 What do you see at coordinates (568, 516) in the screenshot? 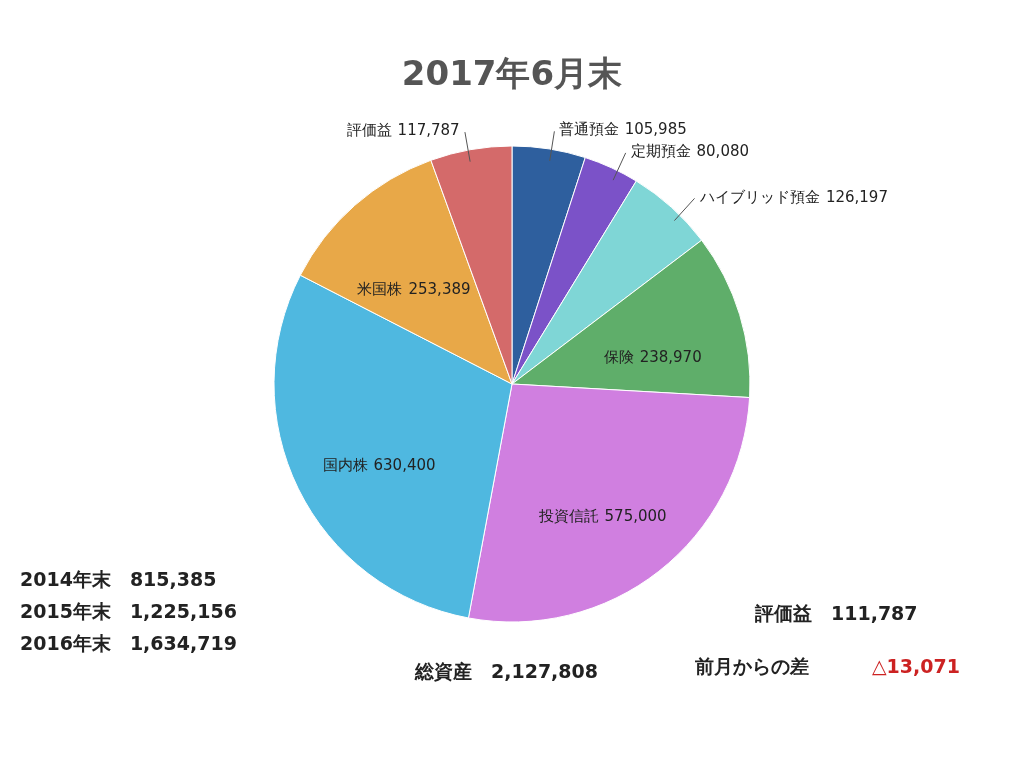
I see `slice-label: 投資信託` at bounding box center [568, 516].